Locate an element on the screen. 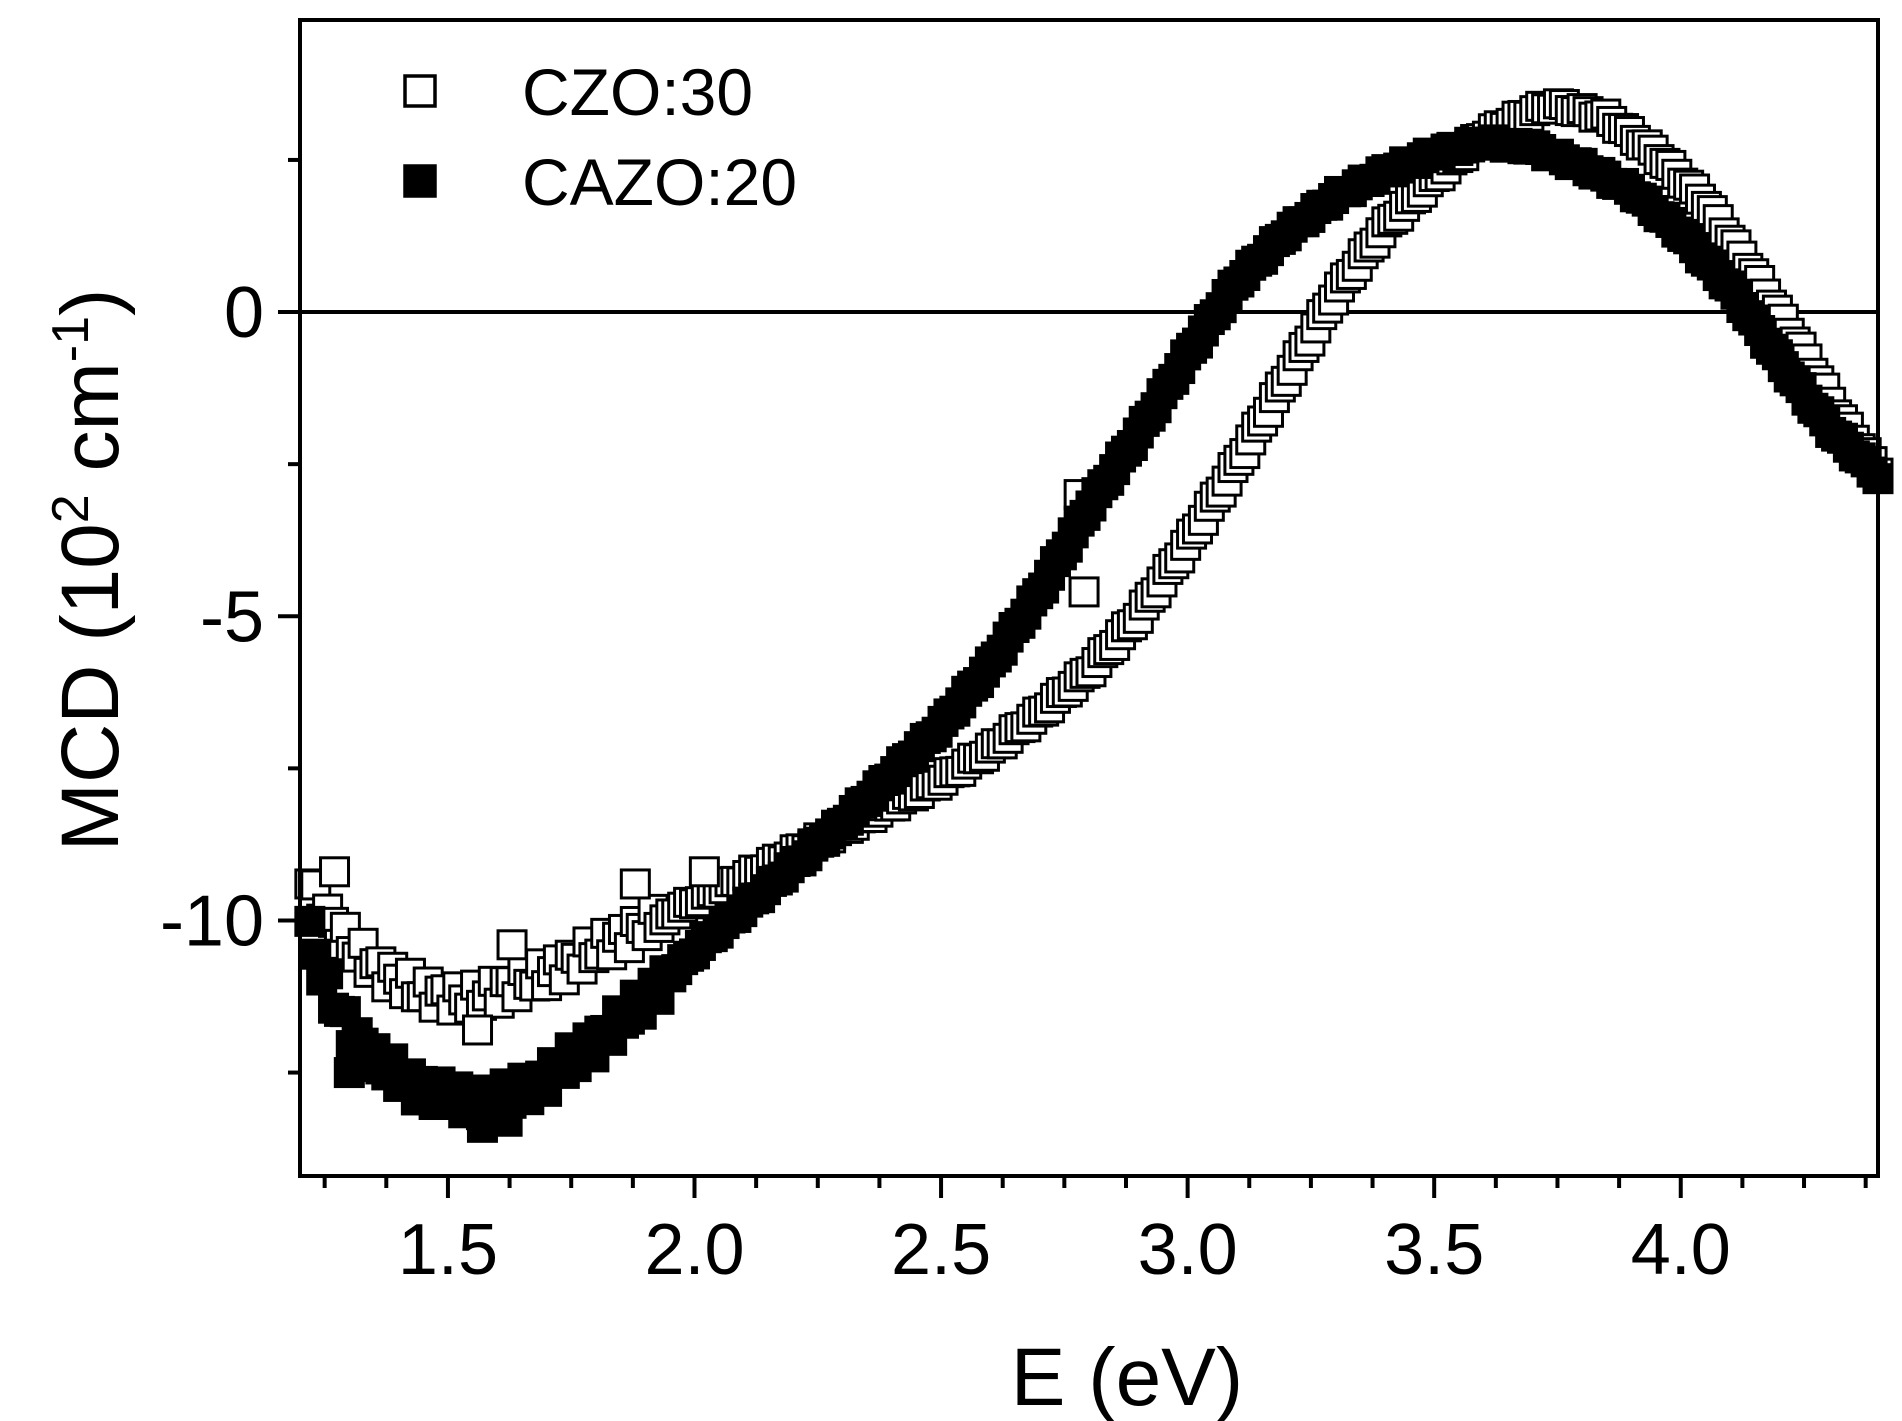  x-tick-label: 4.0 is located at coordinates (1681, 1250).